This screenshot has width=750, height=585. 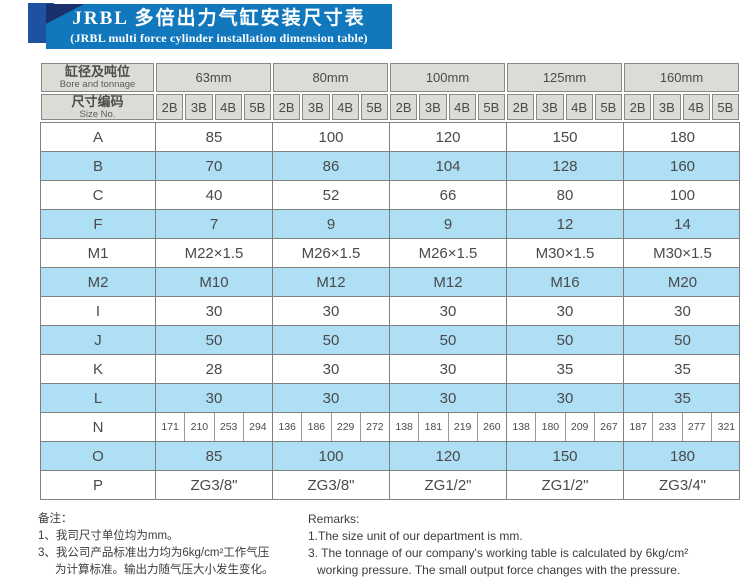 I want to click on corner-header-zh: 缸径及吨位, so click(x=97, y=71).